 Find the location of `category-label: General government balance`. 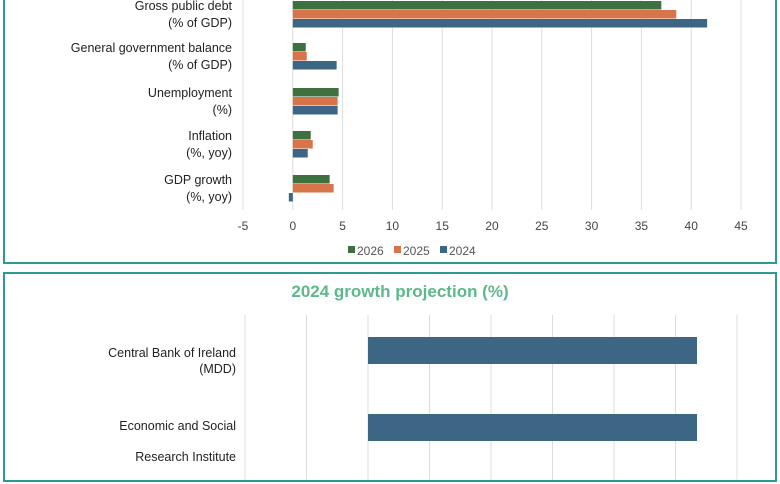

category-label: General government balance is located at coordinates (151, 48).